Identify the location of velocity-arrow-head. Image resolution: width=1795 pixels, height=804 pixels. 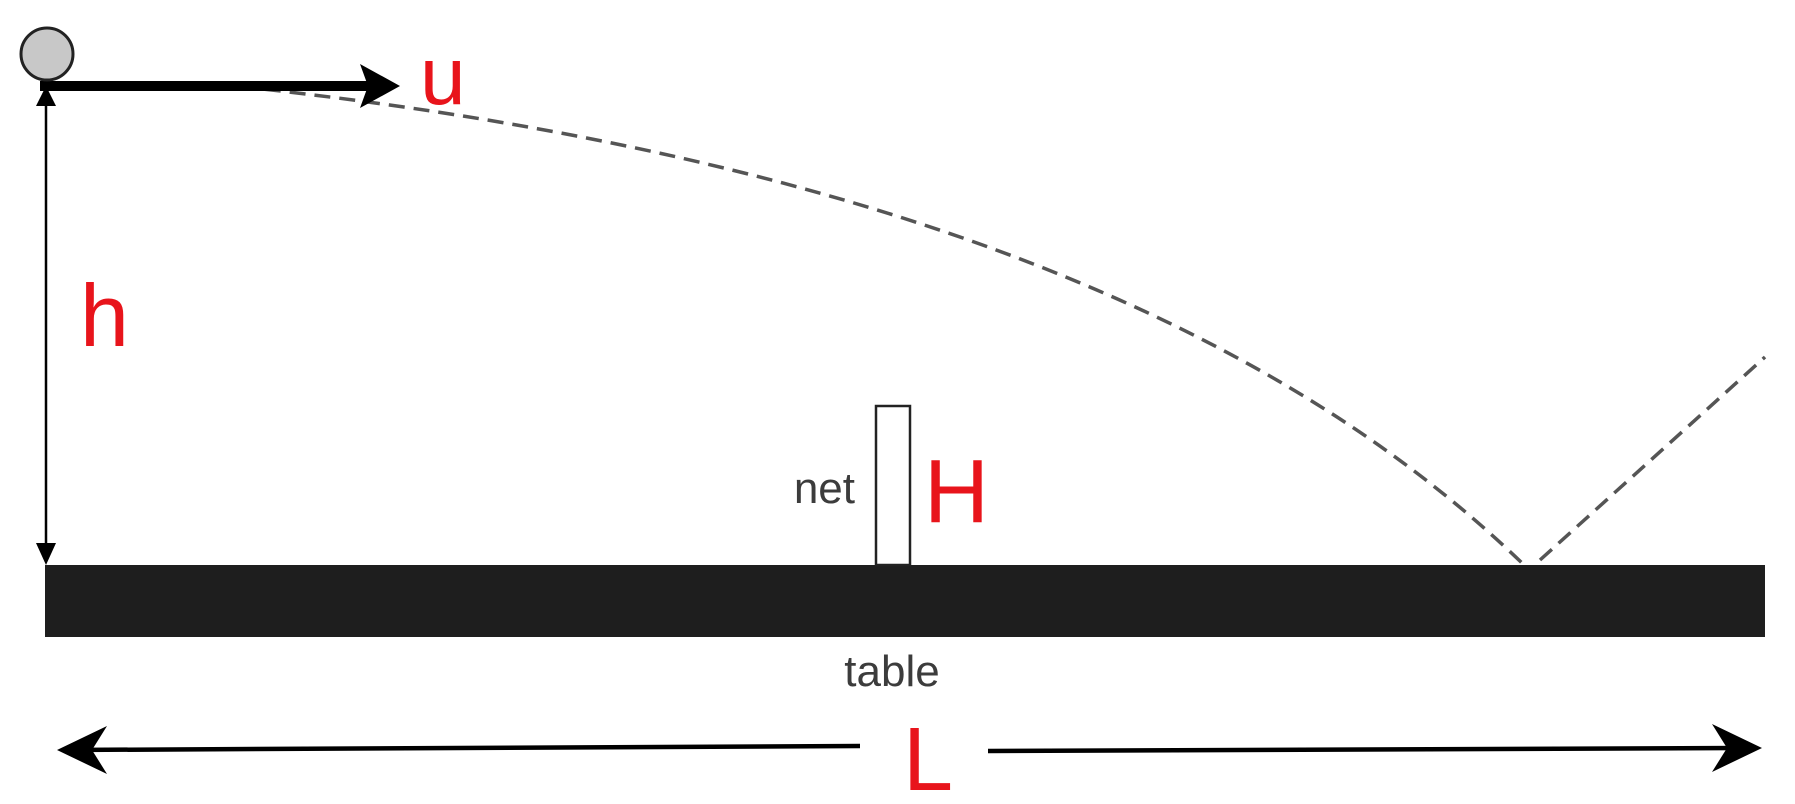
(380, 86).